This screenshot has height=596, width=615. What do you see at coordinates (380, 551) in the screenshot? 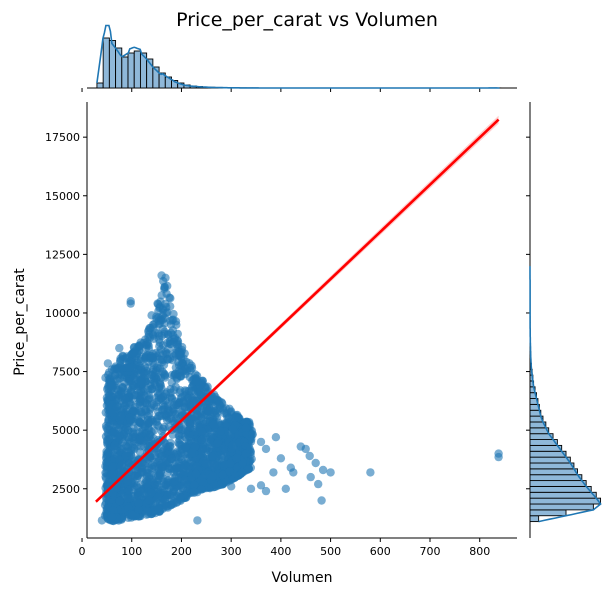
I see `x-tick-label: 600` at bounding box center [380, 551].